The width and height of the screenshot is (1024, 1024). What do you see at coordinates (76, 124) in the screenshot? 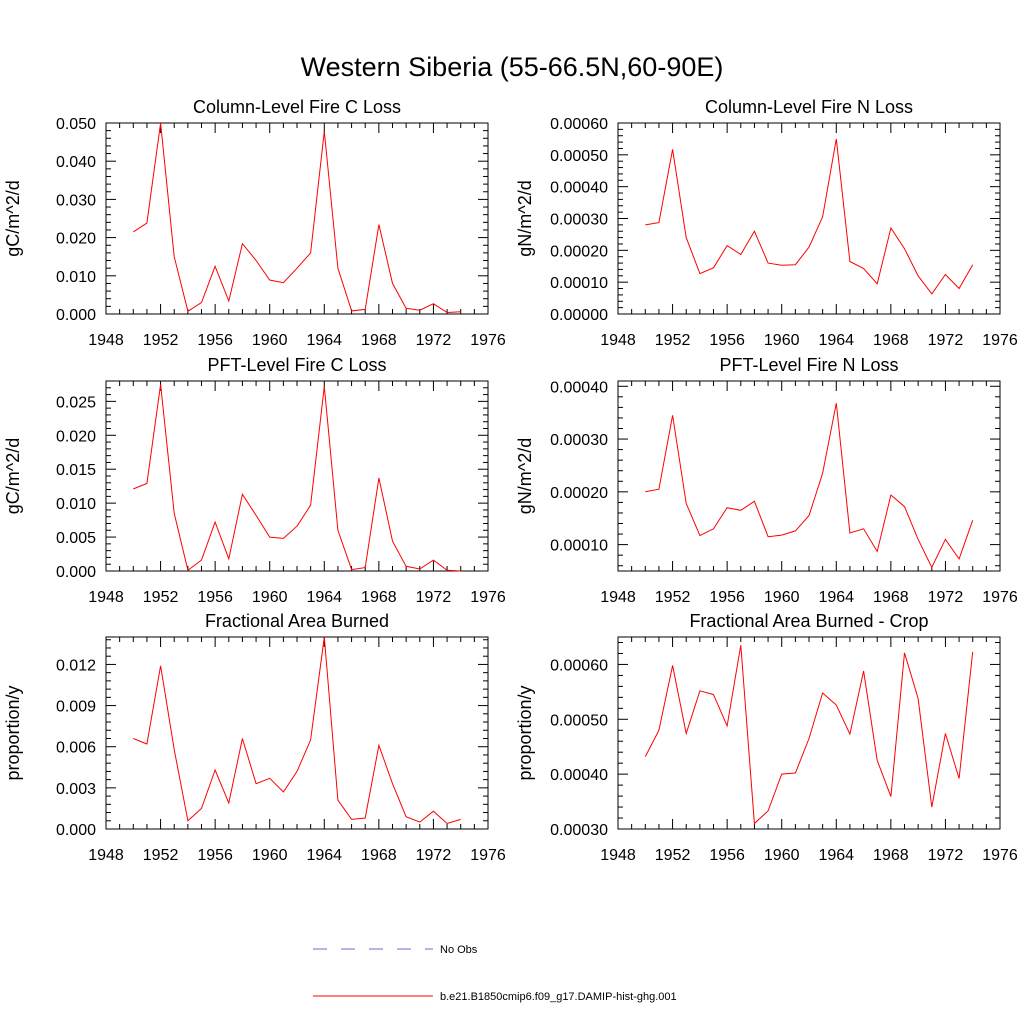
I see `y-tick-label: 0.050` at bounding box center [76, 124].